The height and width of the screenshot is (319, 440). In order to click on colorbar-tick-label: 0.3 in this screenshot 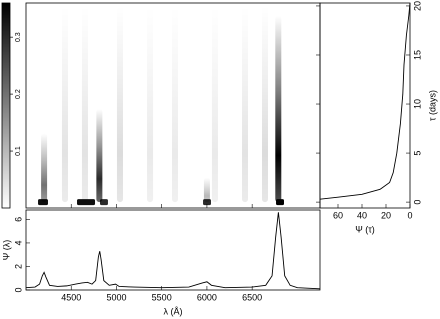, I will do `click(18, 37)`.